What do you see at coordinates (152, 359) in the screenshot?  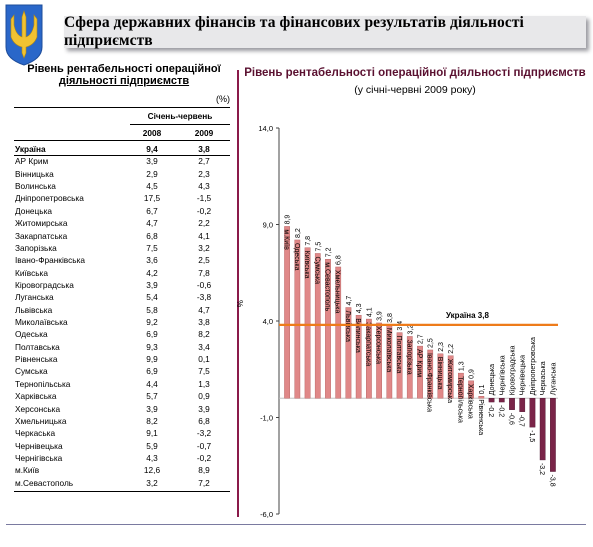 I see `value-2008: 9,9` at bounding box center [152, 359].